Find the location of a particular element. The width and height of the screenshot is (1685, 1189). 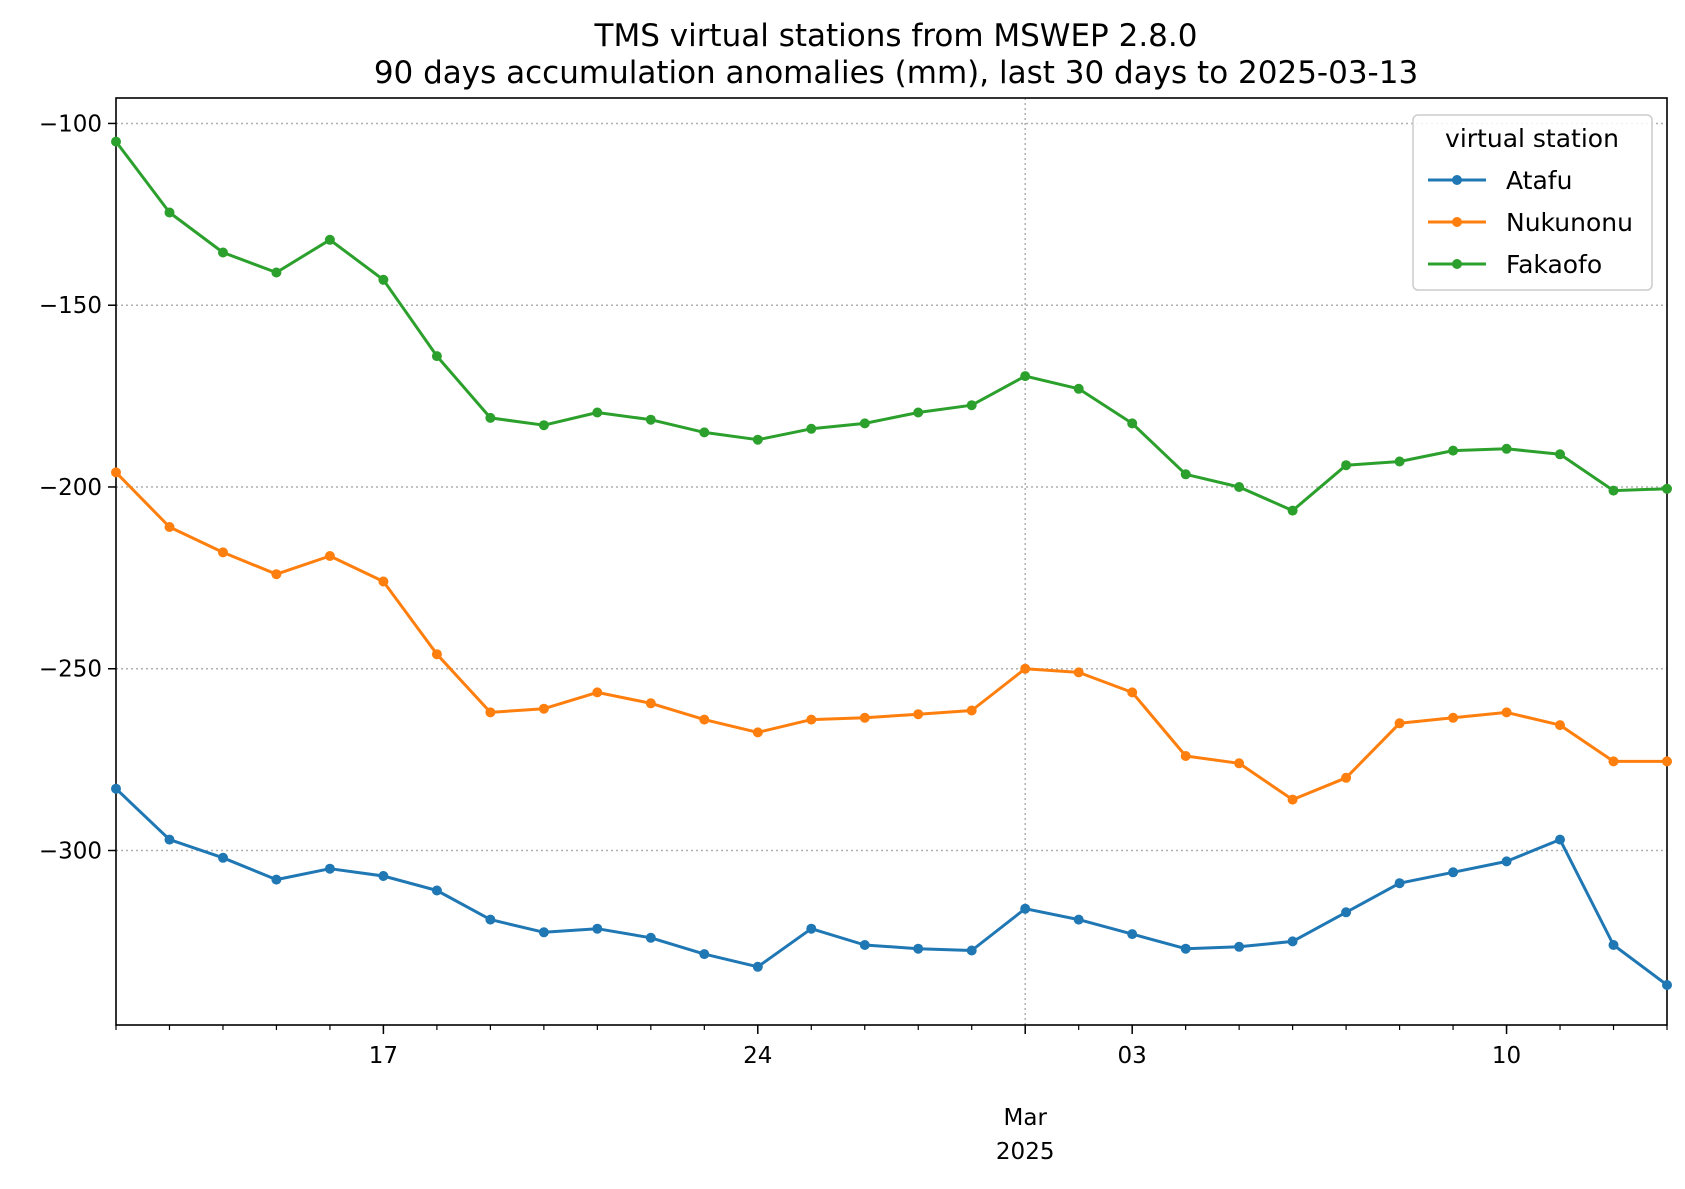

chart-title: TMS virtual stations from MSWEP 2.8.0 is located at coordinates (896, 36).